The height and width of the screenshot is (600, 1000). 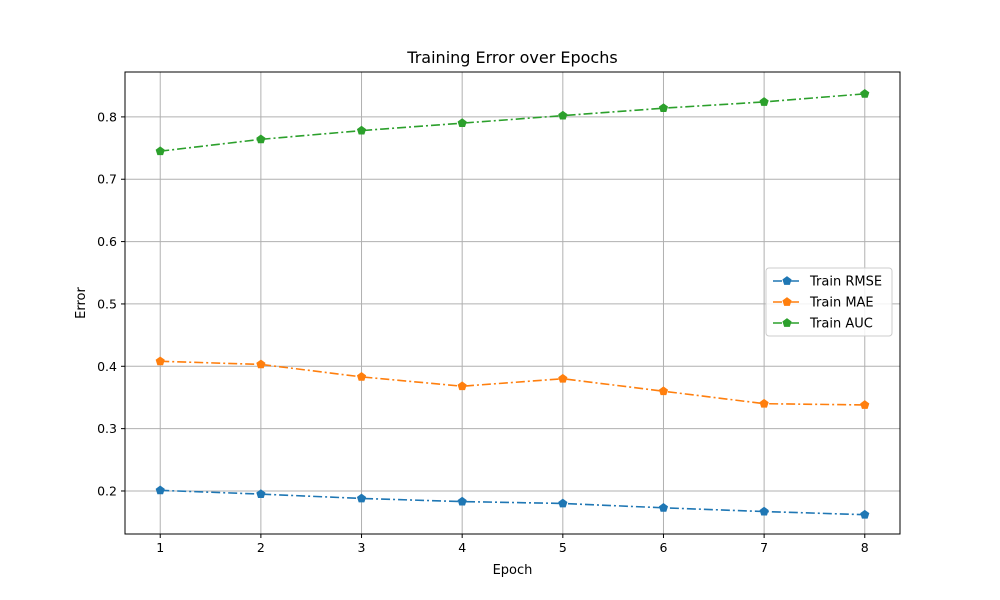 I want to click on legend: Train RMSE Train MAE Train AUC, so click(x=829, y=302).